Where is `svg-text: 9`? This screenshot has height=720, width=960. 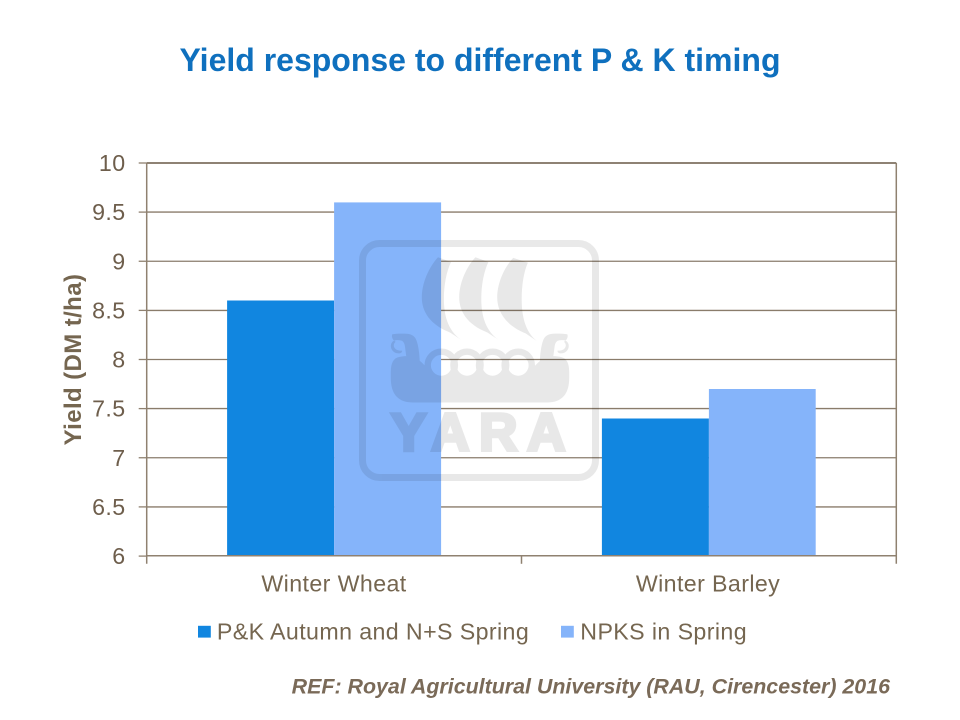 svg-text: 9 is located at coordinates (118, 261).